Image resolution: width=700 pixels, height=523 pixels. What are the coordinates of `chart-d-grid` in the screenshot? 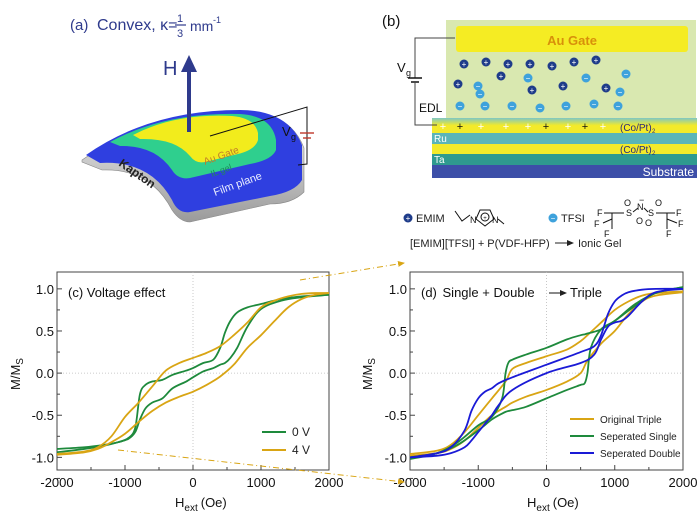 It's located at (546, 371).